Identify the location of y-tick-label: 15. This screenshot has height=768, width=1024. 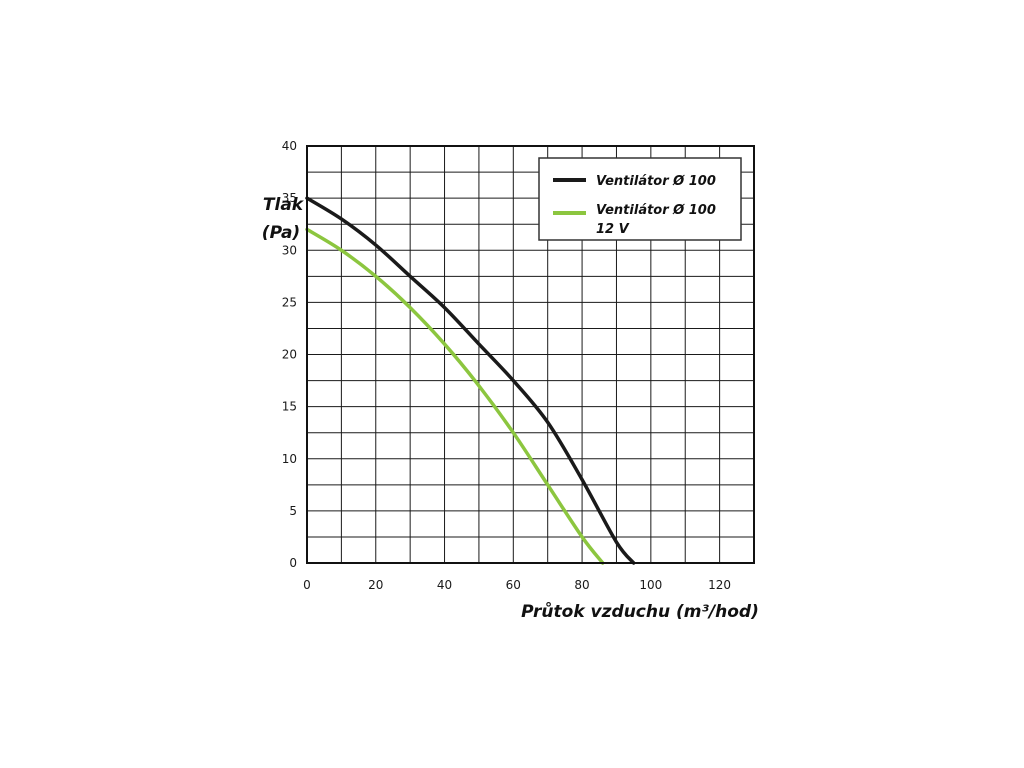
(289, 407).